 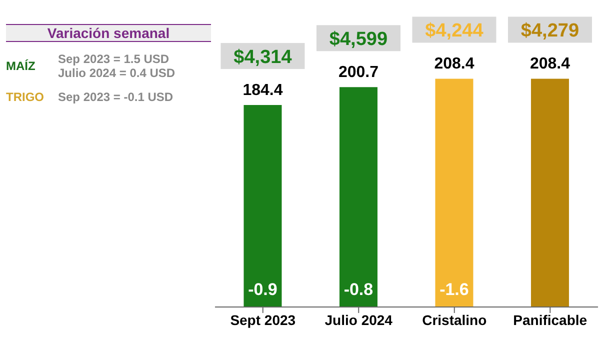 What do you see at coordinates (358, 320) in the screenshot?
I see `x-tick-label: Julio 2024` at bounding box center [358, 320].